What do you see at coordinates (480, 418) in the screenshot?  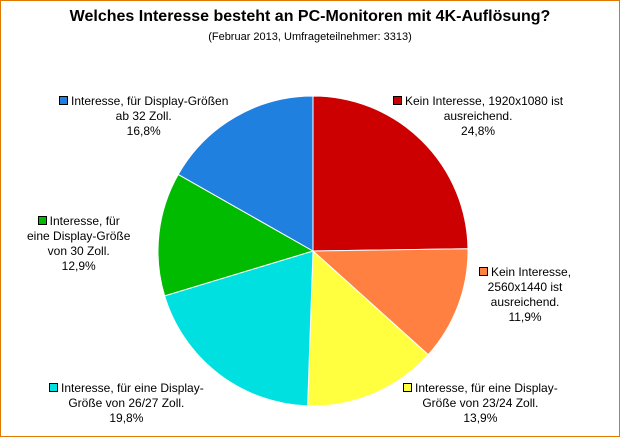 I see `slice-value-label: 13,9%` at bounding box center [480, 418].